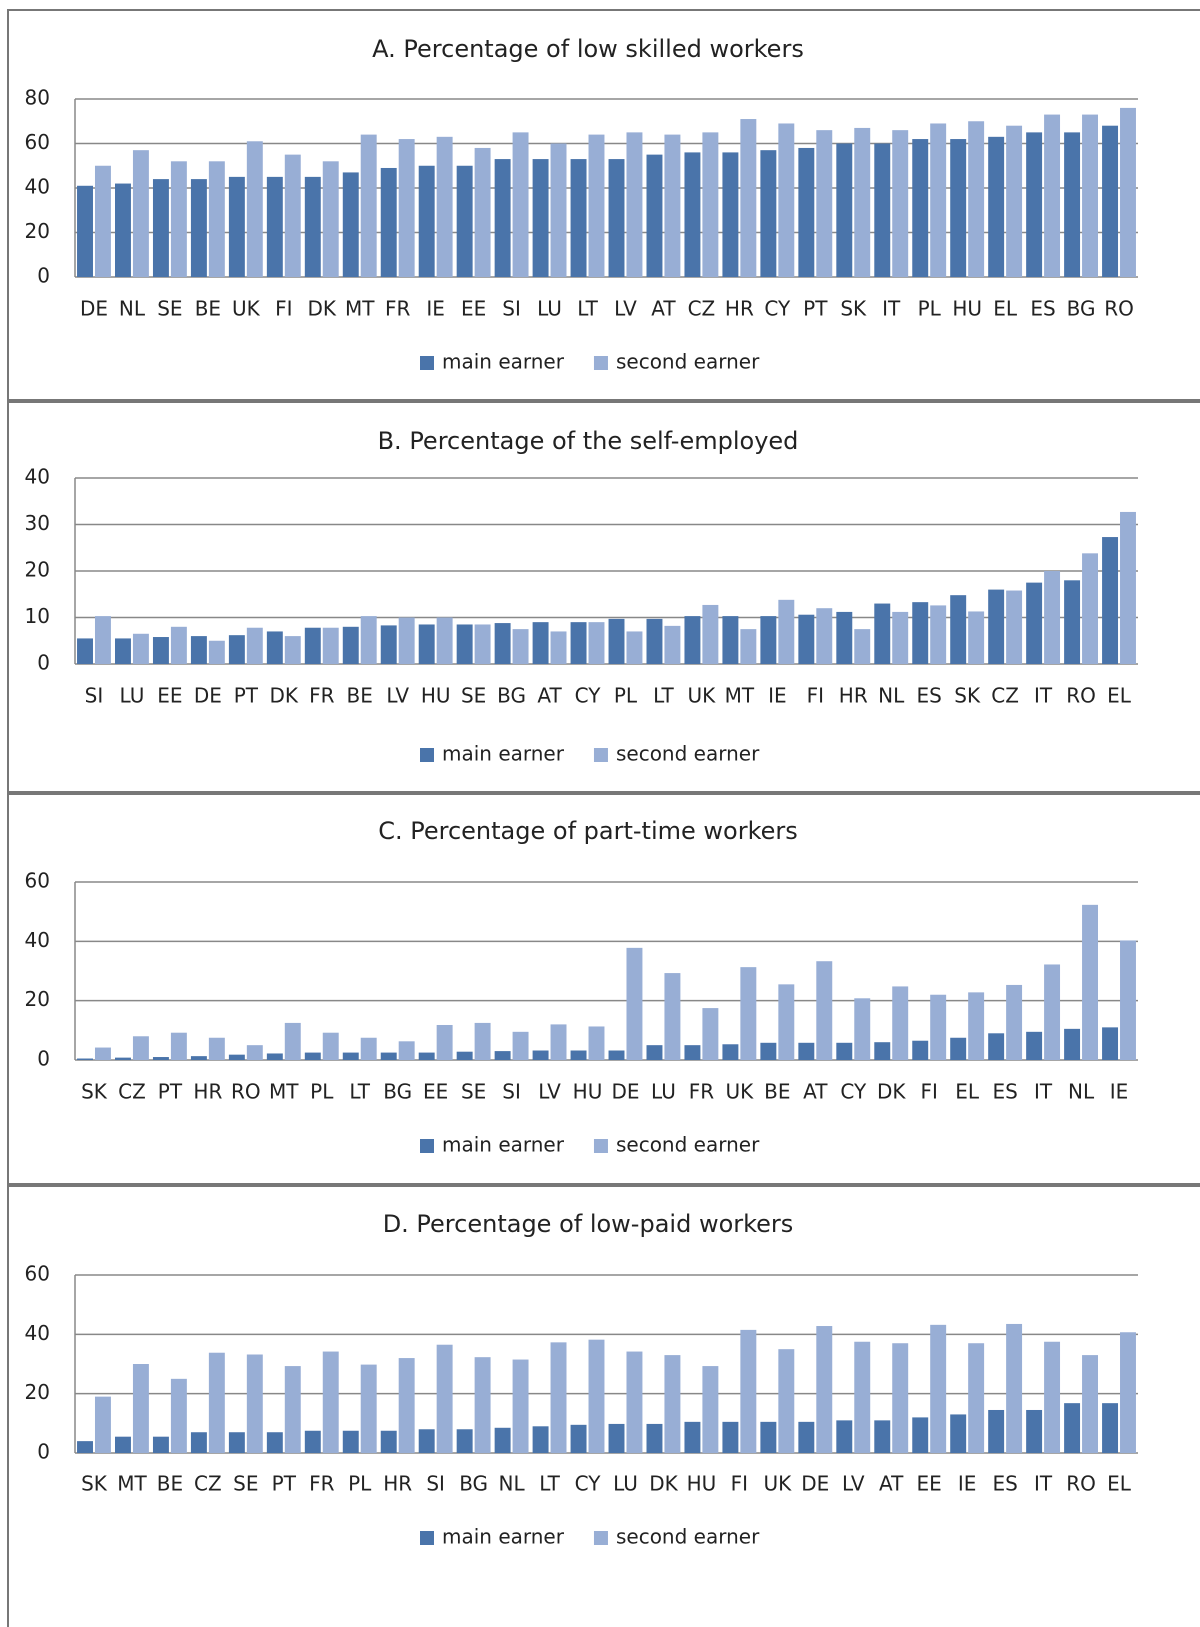  I want to click on x-tick-label: LU, so click(549, 309).